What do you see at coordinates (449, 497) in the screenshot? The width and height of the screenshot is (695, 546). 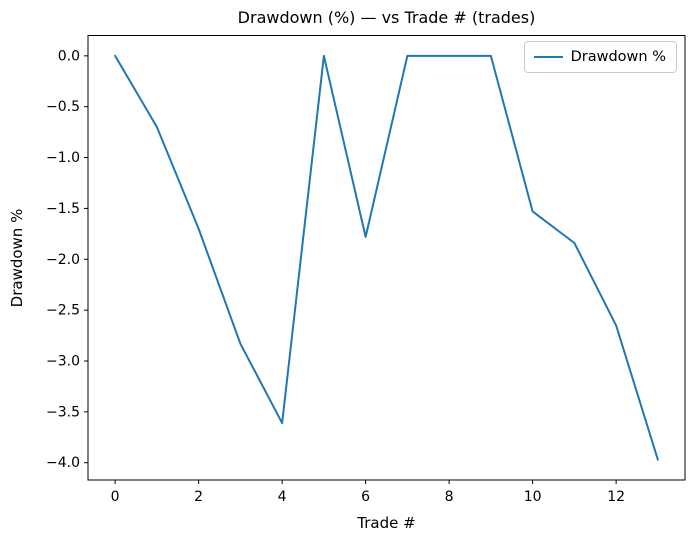 I see `x-tick-label: 8` at bounding box center [449, 497].